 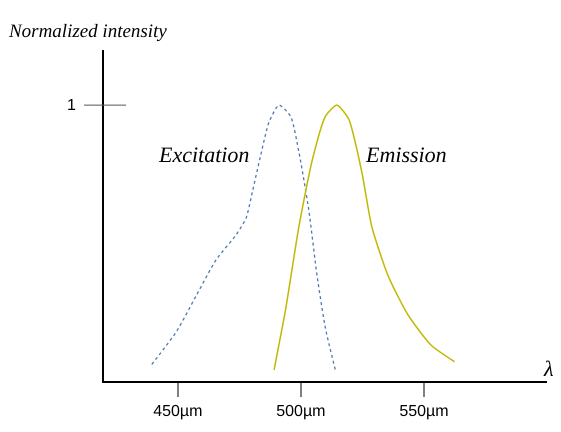 I want to click on y-axis-title: Normalized intensity, so click(x=88, y=31).